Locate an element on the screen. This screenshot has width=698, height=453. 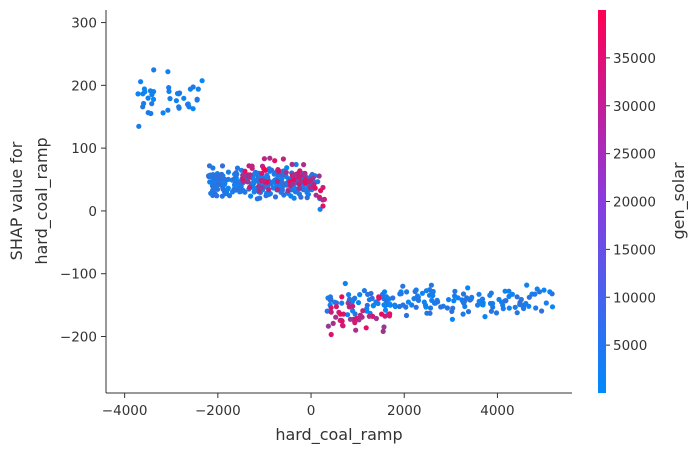
colorbar-tick-label: 20000 is located at coordinates (634, 203).